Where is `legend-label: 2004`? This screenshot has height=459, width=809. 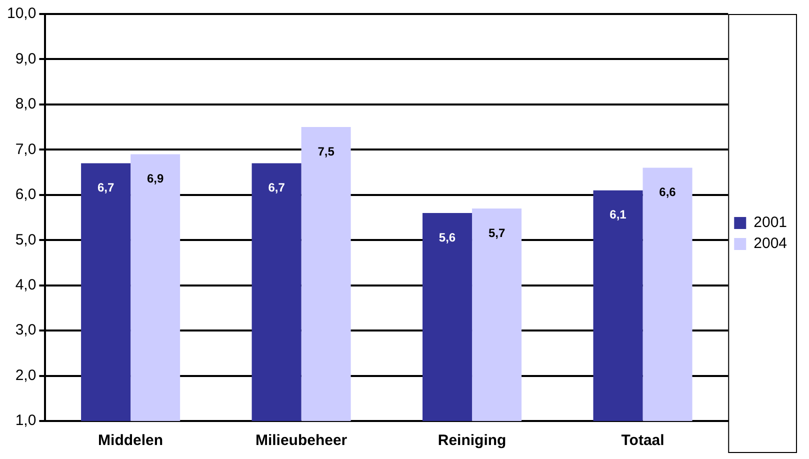
legend-label: 2004 is located at coordinates (771, 243).